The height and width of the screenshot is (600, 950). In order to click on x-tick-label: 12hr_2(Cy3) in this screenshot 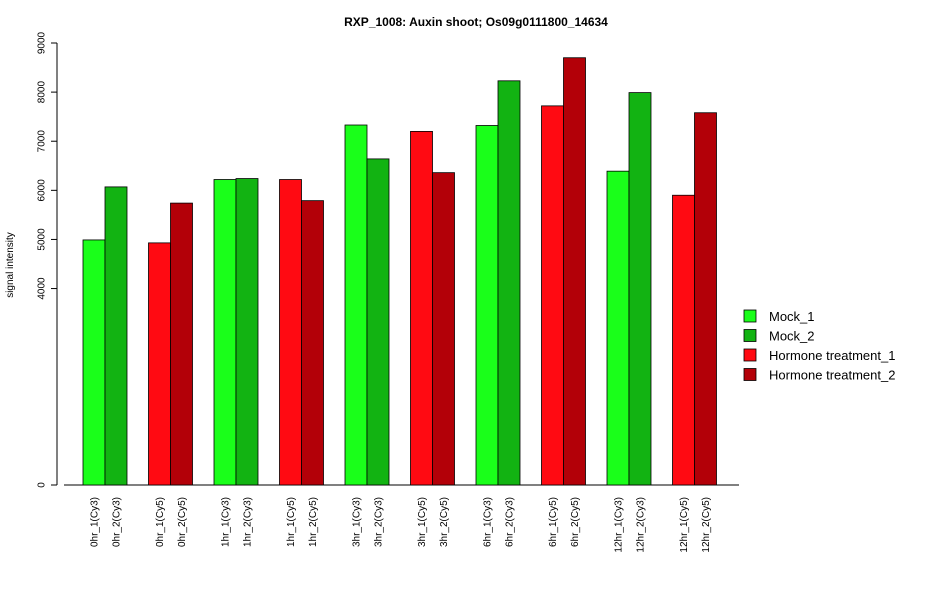, I will do `click(641, 525)`.